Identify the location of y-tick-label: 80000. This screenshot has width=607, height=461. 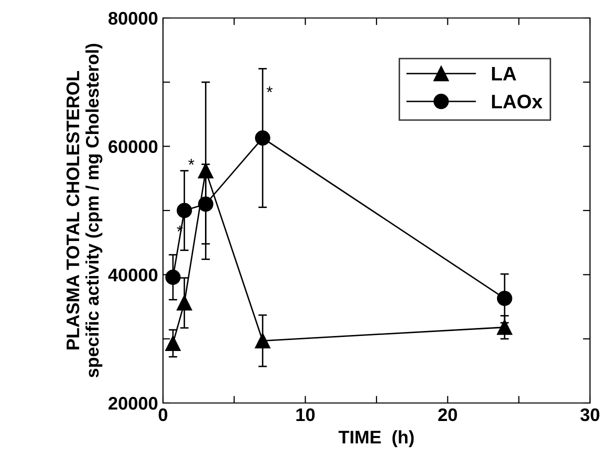
(133, 18).